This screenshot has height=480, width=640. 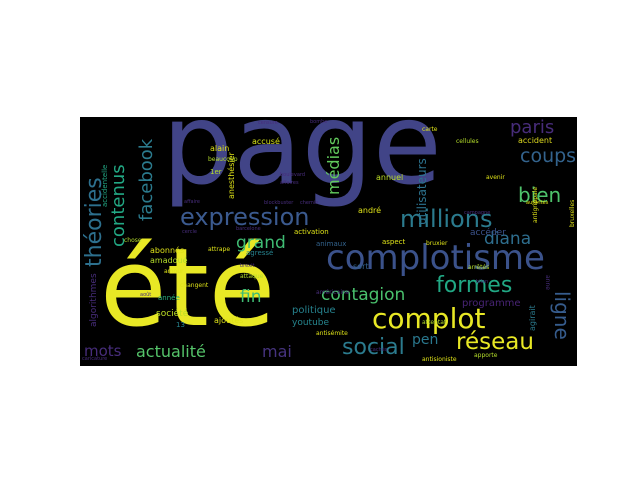 What do you see at coordinates (248, 229) in the screenshot?
I see `word: barcelone` at bounding box center [248, 229].